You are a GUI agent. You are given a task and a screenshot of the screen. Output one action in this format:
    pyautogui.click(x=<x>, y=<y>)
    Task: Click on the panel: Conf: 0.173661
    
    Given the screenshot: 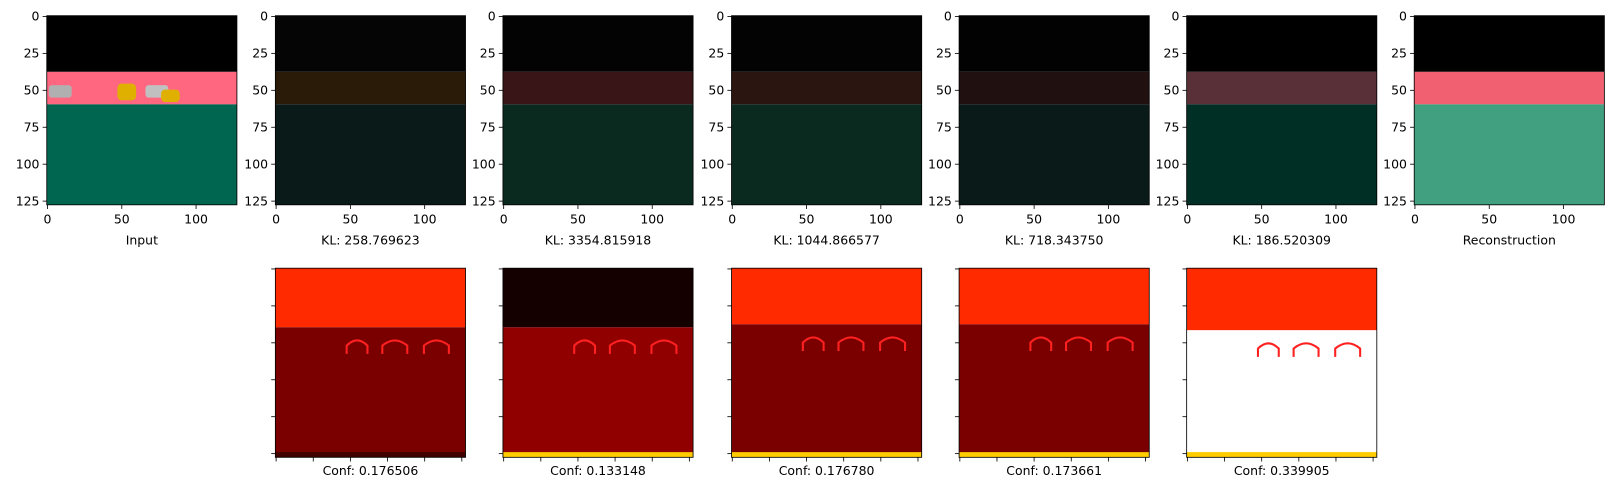 What is the action you would take?
    pyautogui.click(x=1052, y=372)
    